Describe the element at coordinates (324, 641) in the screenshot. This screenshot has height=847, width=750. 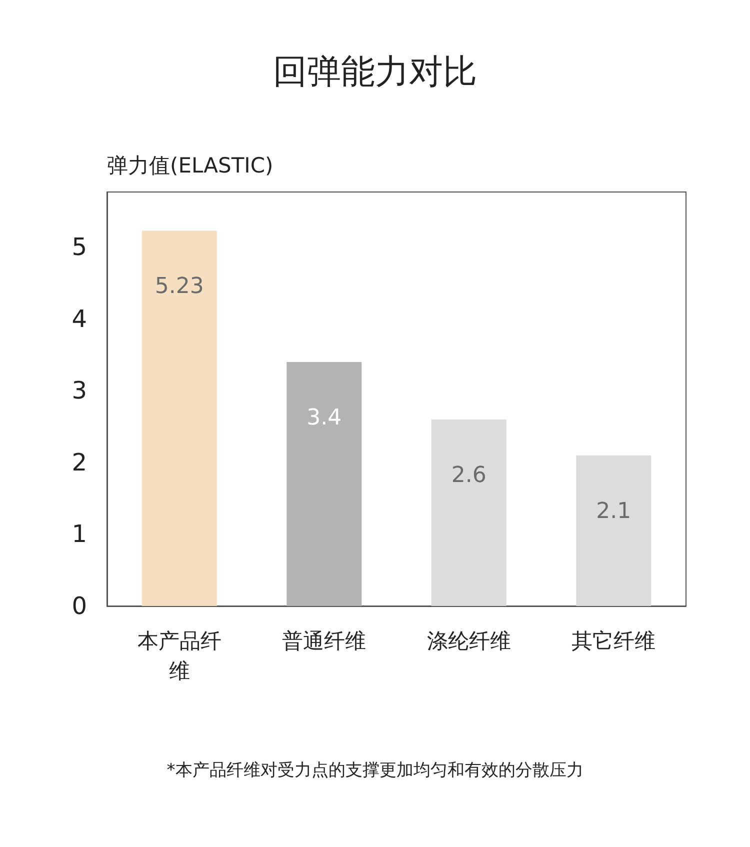
I see `x-tick-label: 普通纤维` at that location.